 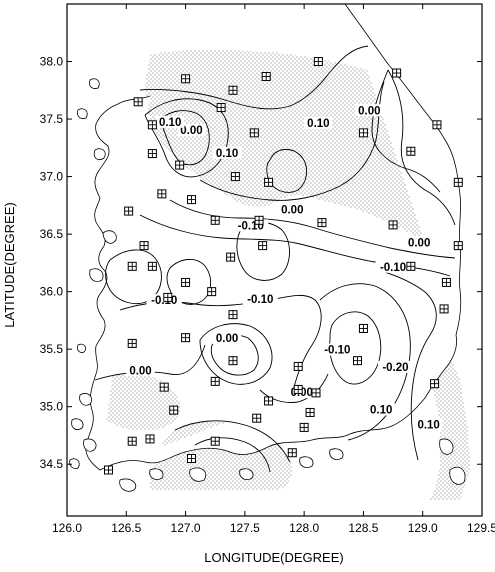 I want to click on x-tick-label: 127.5, so click(x=245, y=528).